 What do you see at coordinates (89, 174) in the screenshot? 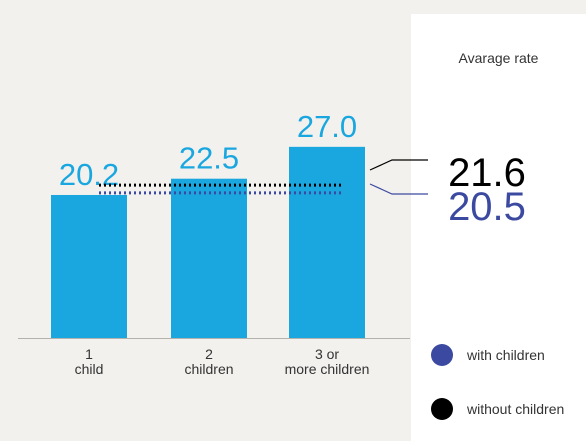
I see `bar-value-label-1: 20.2` at bounding box center [89, 174].